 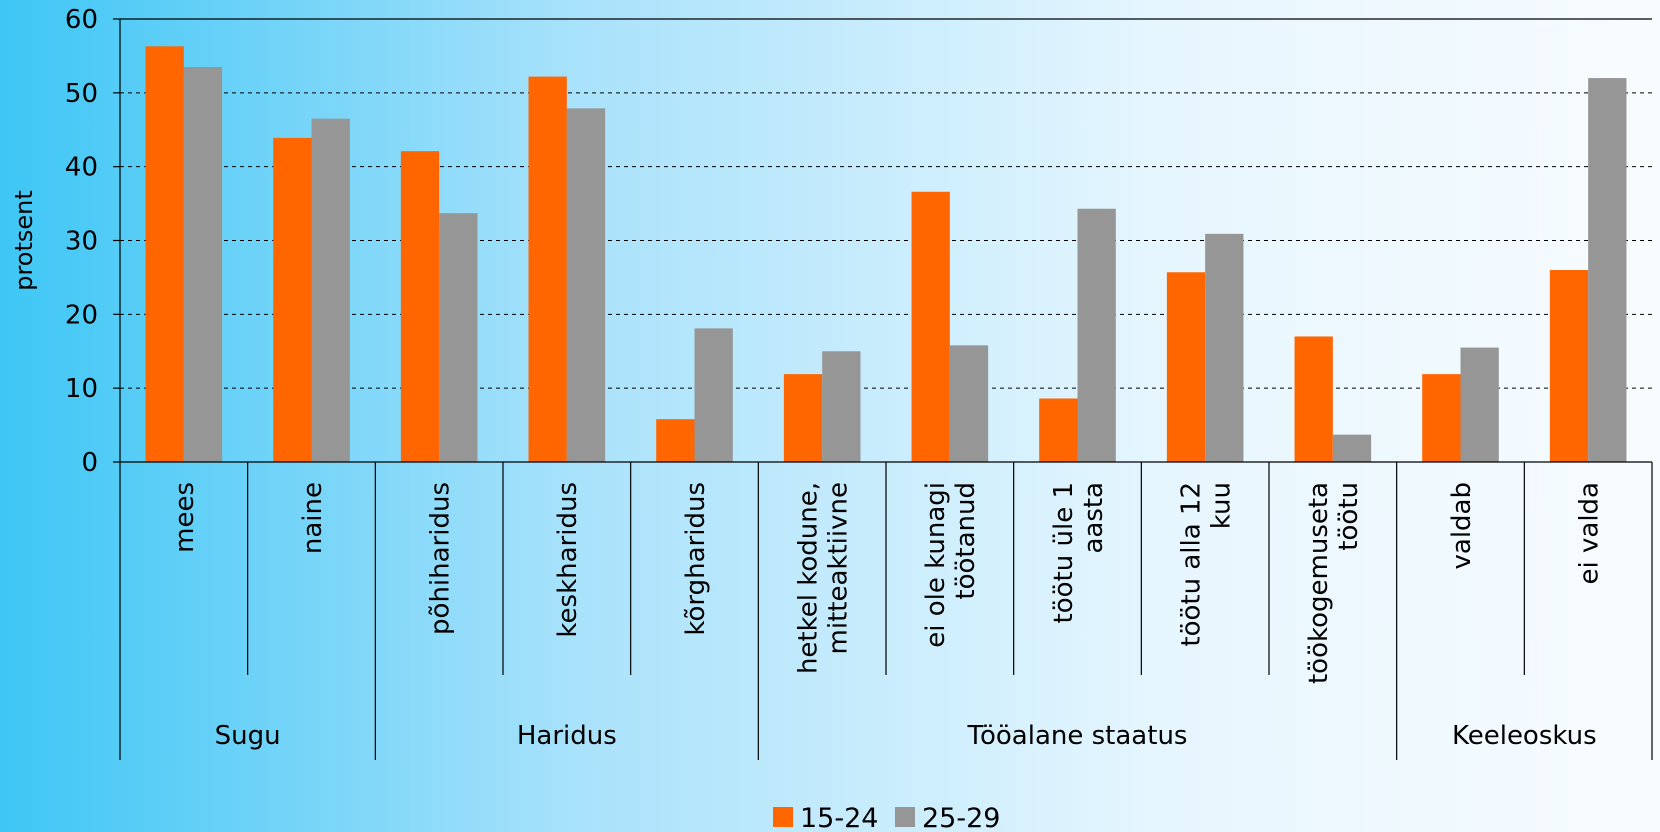 I want to click on category-label: aasta, so click(x=1094, y=518).